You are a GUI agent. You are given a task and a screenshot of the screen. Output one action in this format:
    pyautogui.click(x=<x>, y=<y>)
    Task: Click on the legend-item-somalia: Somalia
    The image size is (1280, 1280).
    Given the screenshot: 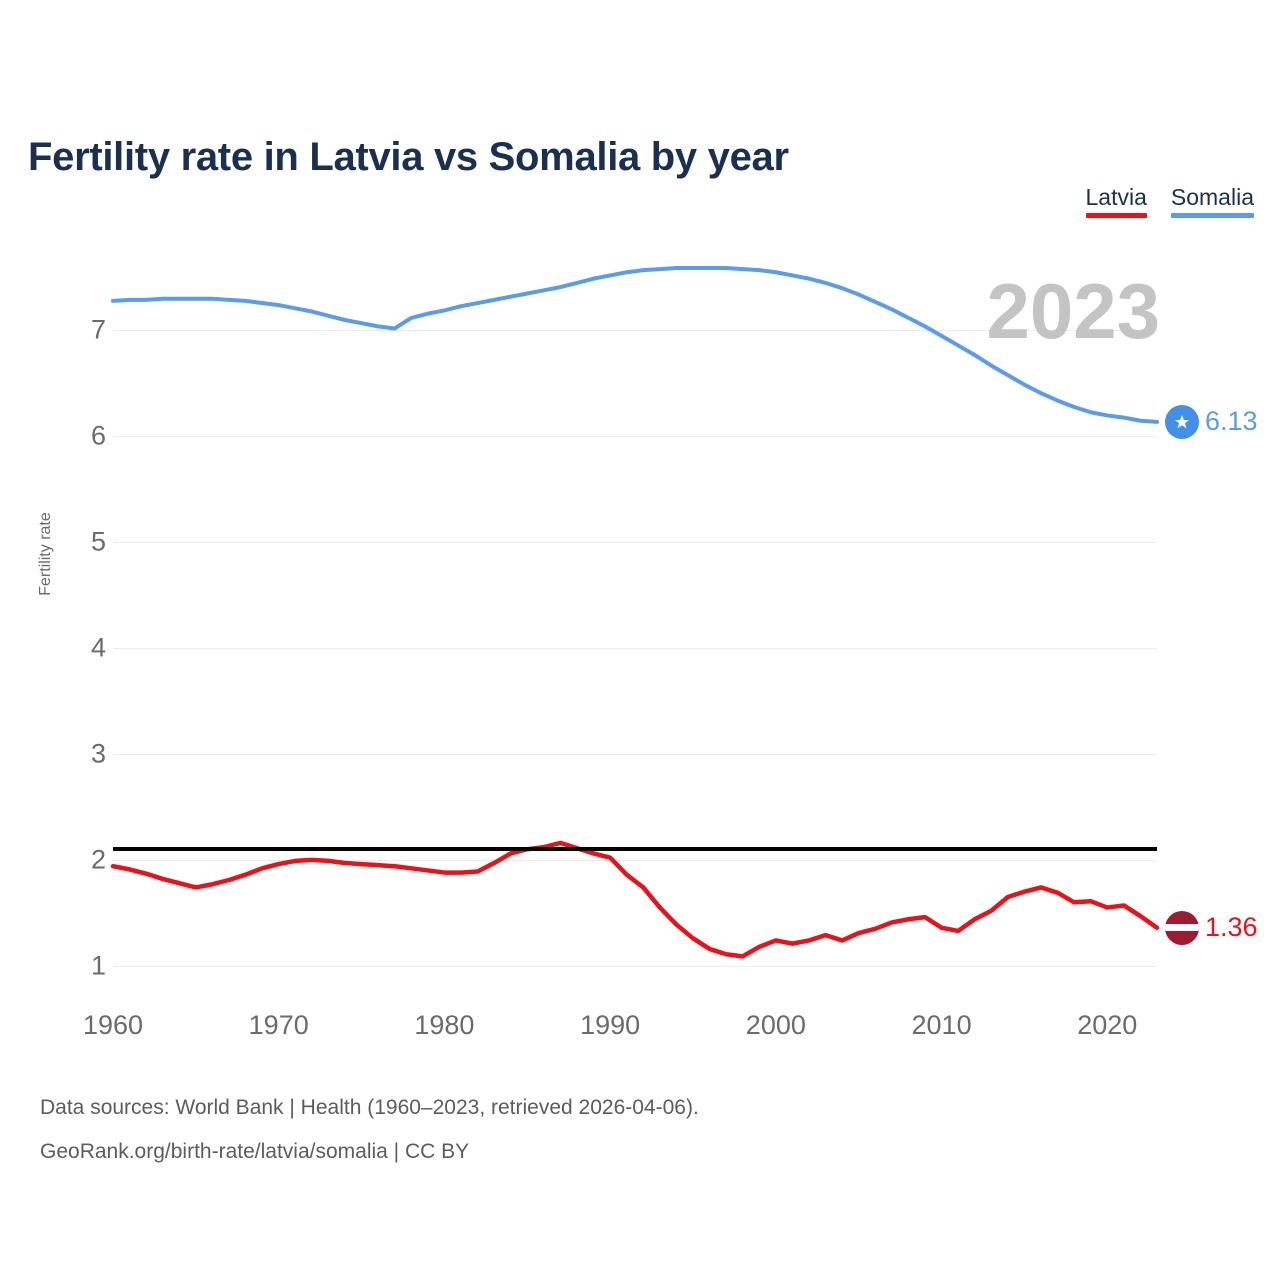 What is the action you would take?
    pyautogui.click(x=1212, y=201)
    